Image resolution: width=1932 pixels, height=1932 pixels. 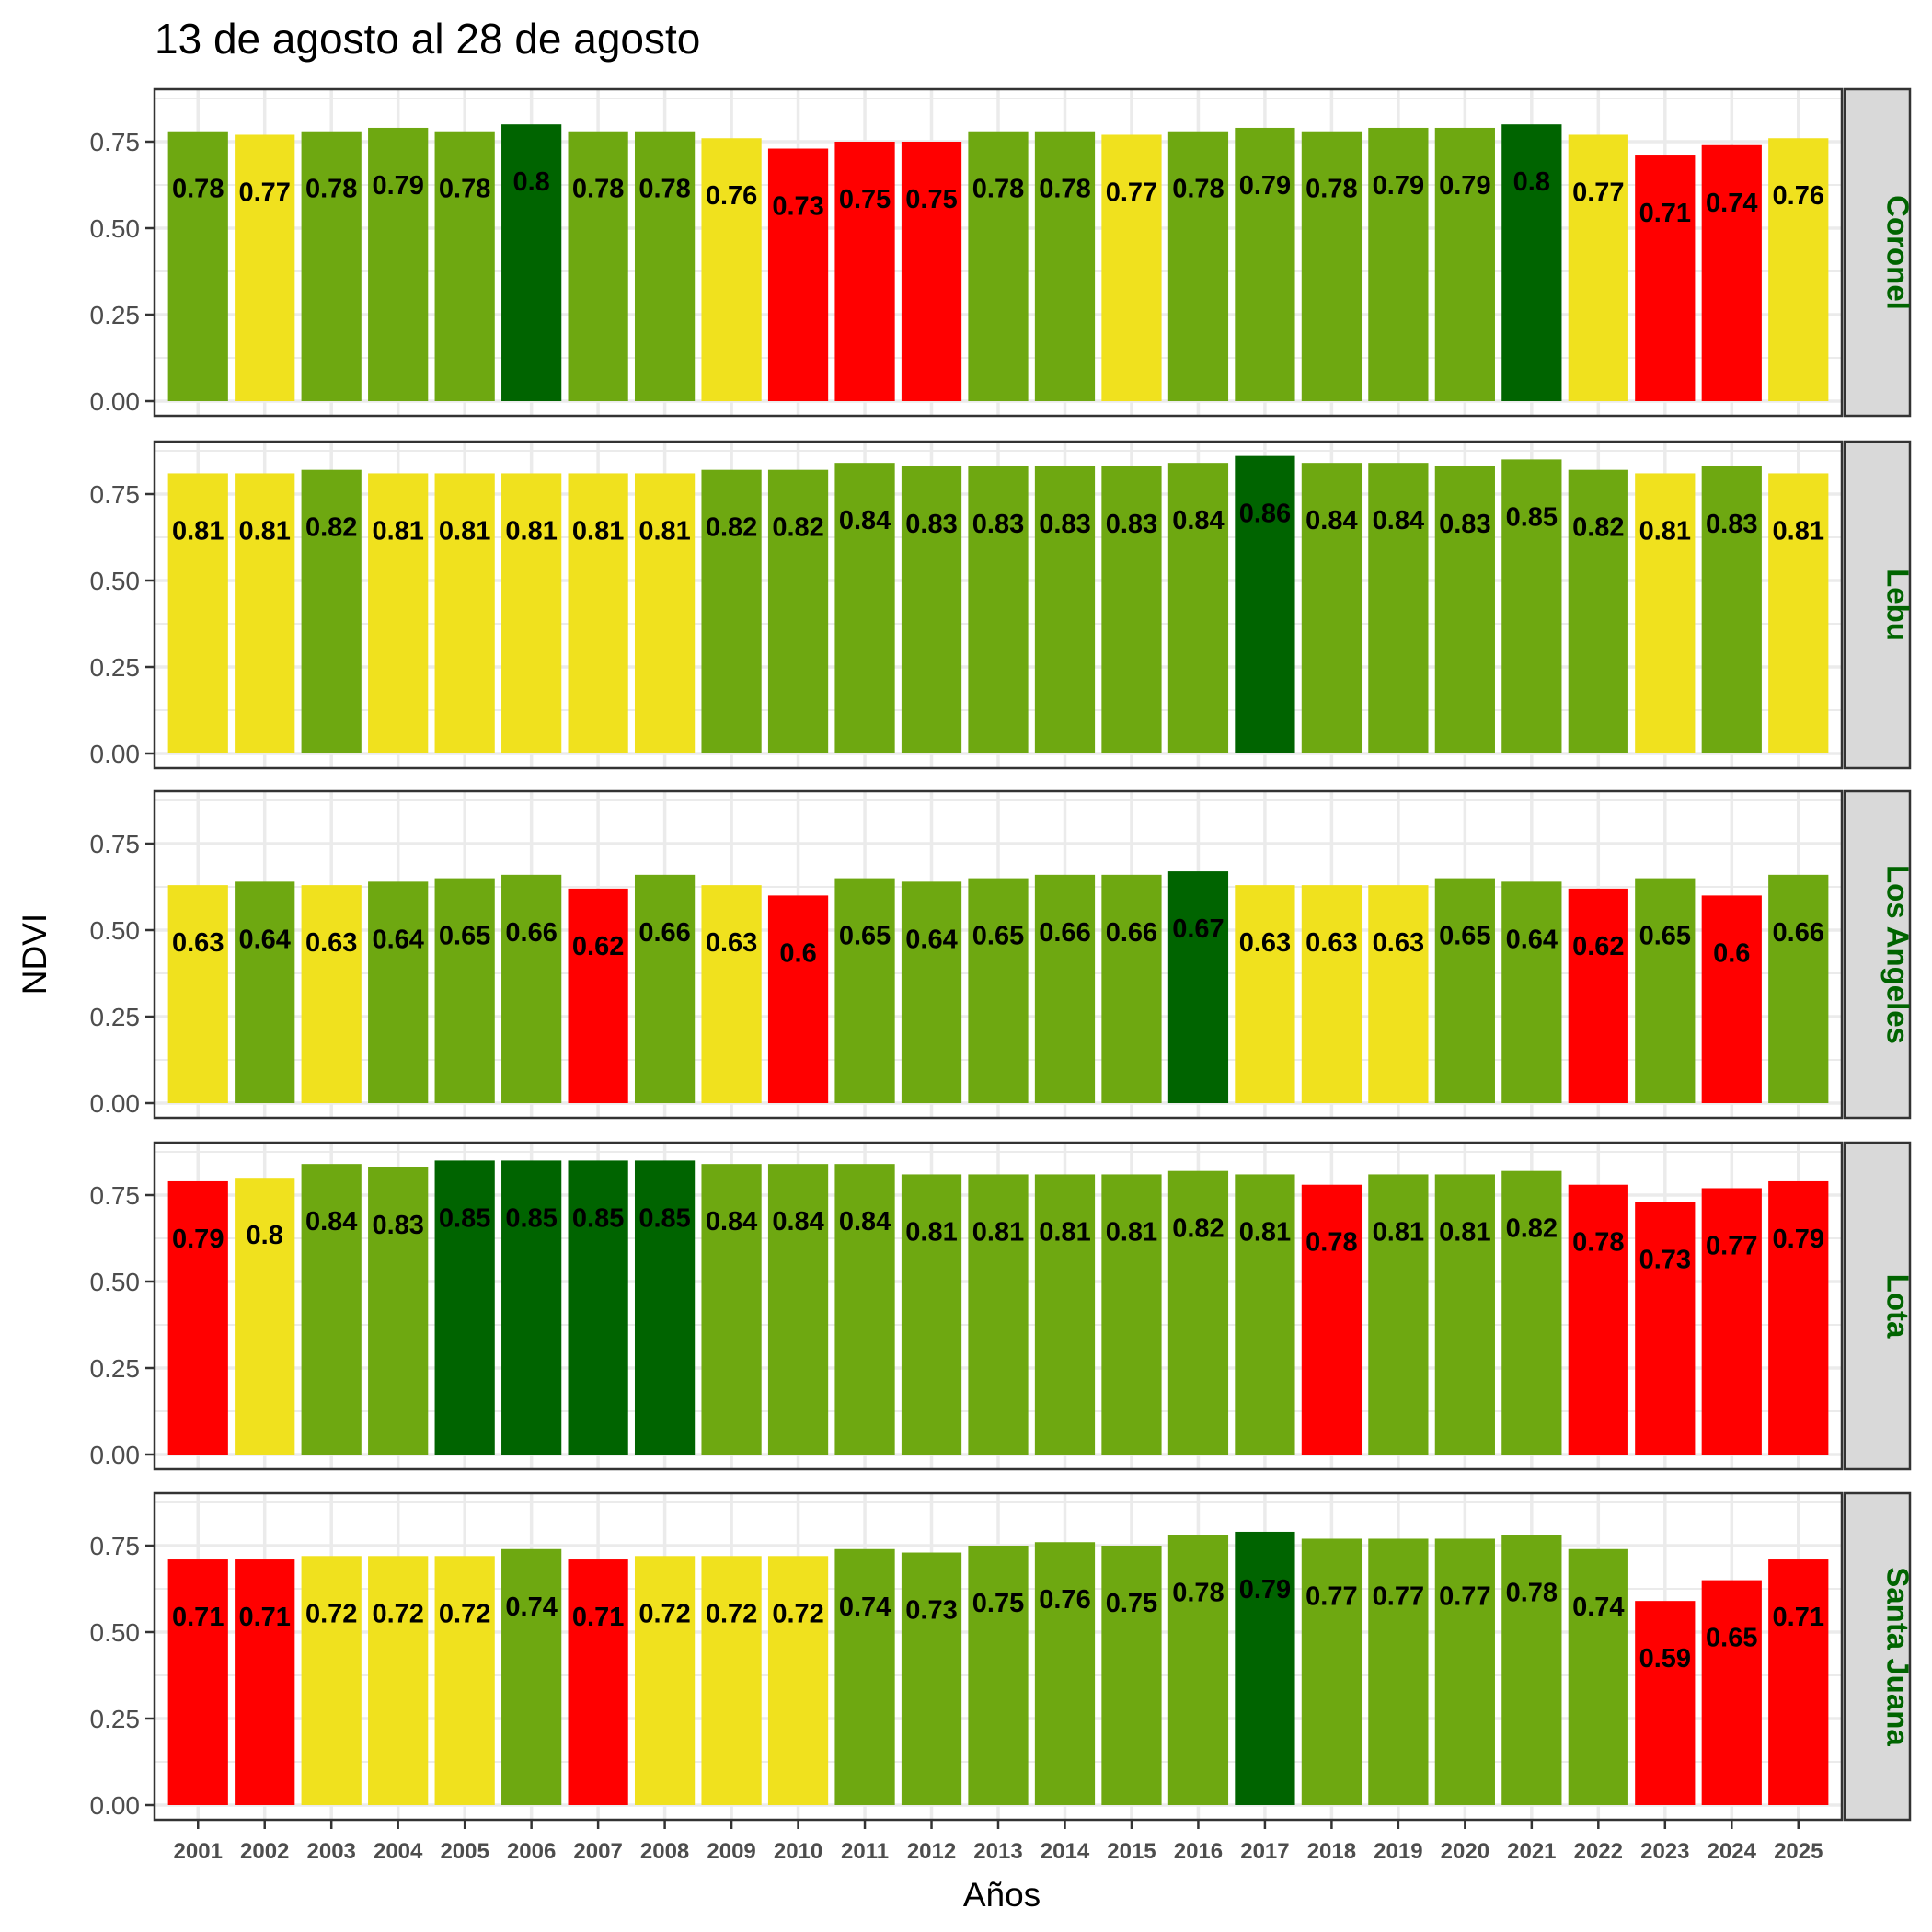 What do you see at coordinates (1265, 604) in the screenshot?
I see `bar-2017` at bounding box center [1265, 604].